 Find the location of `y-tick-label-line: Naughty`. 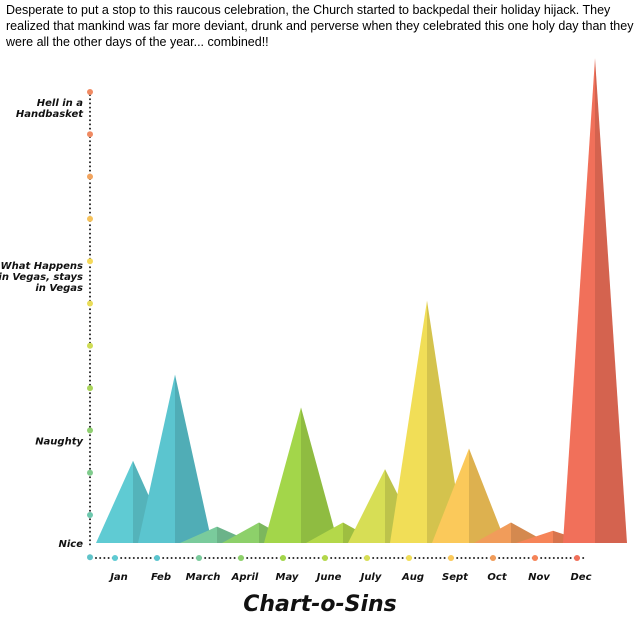

y-tick-label-line: Naughty is located at coordinates (59, 441).